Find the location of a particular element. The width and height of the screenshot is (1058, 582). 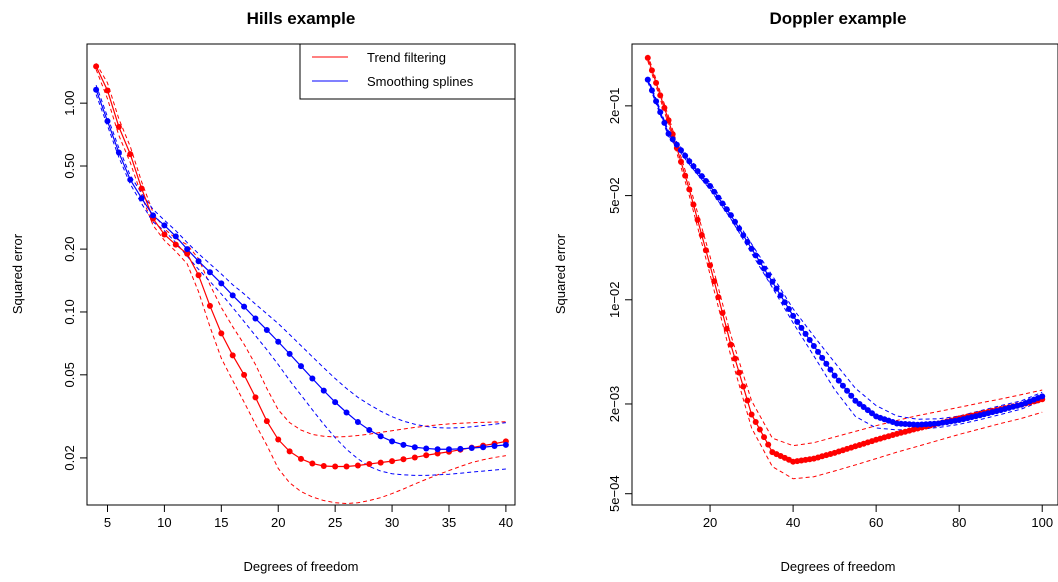

x-tick-label: 10 is located at coordinates (164, 522).